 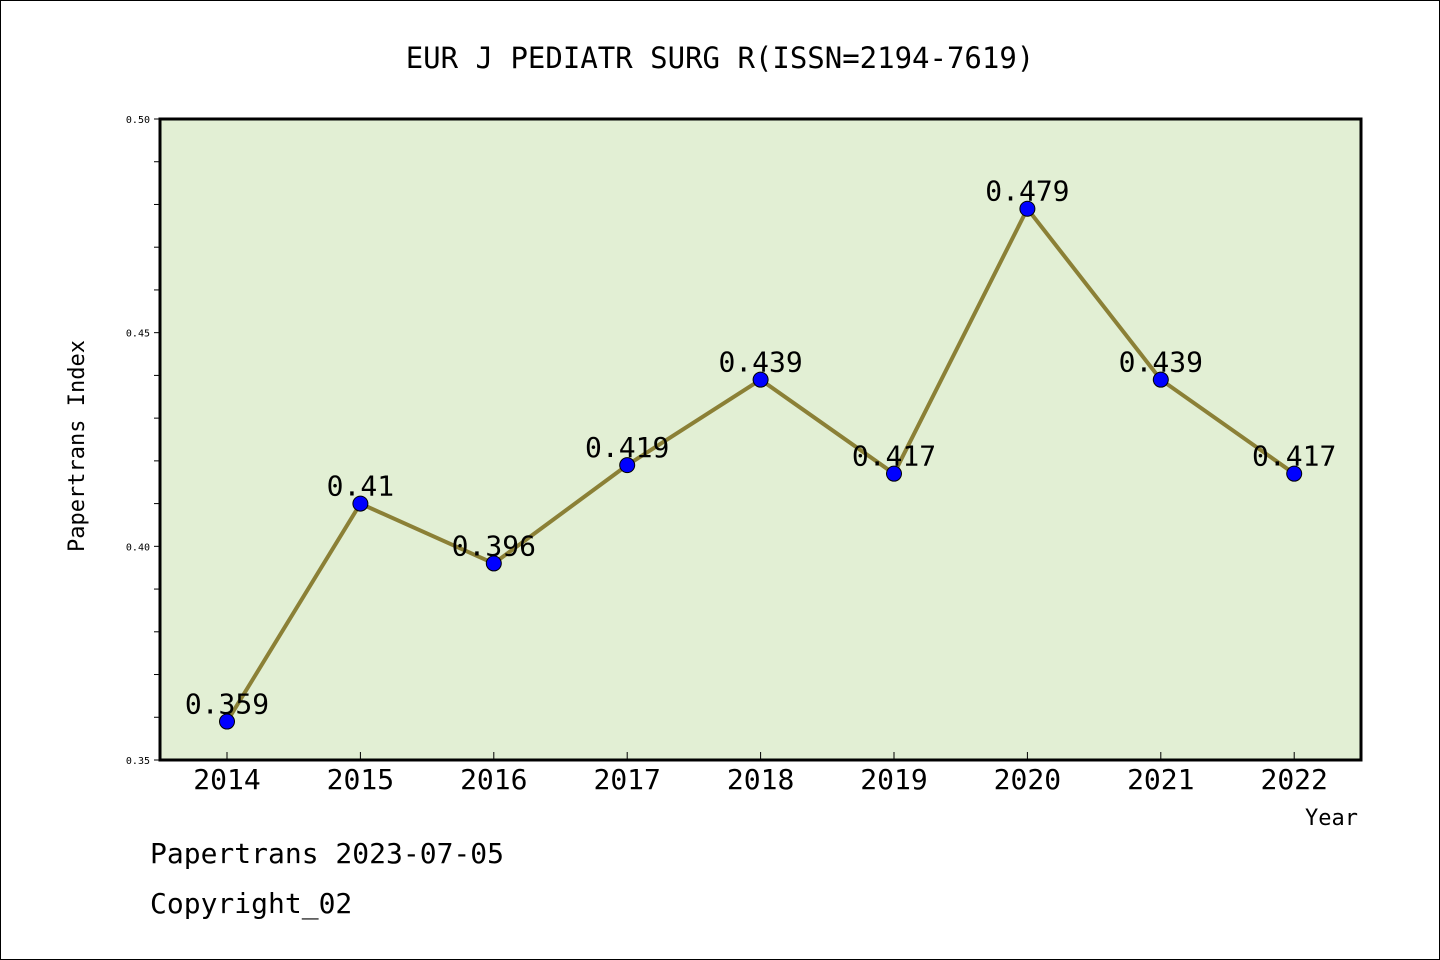 What do you see at coordinates (360, 486) in the screenshot?
I see `data-label: 0.41` at bounding box center [360, 486].